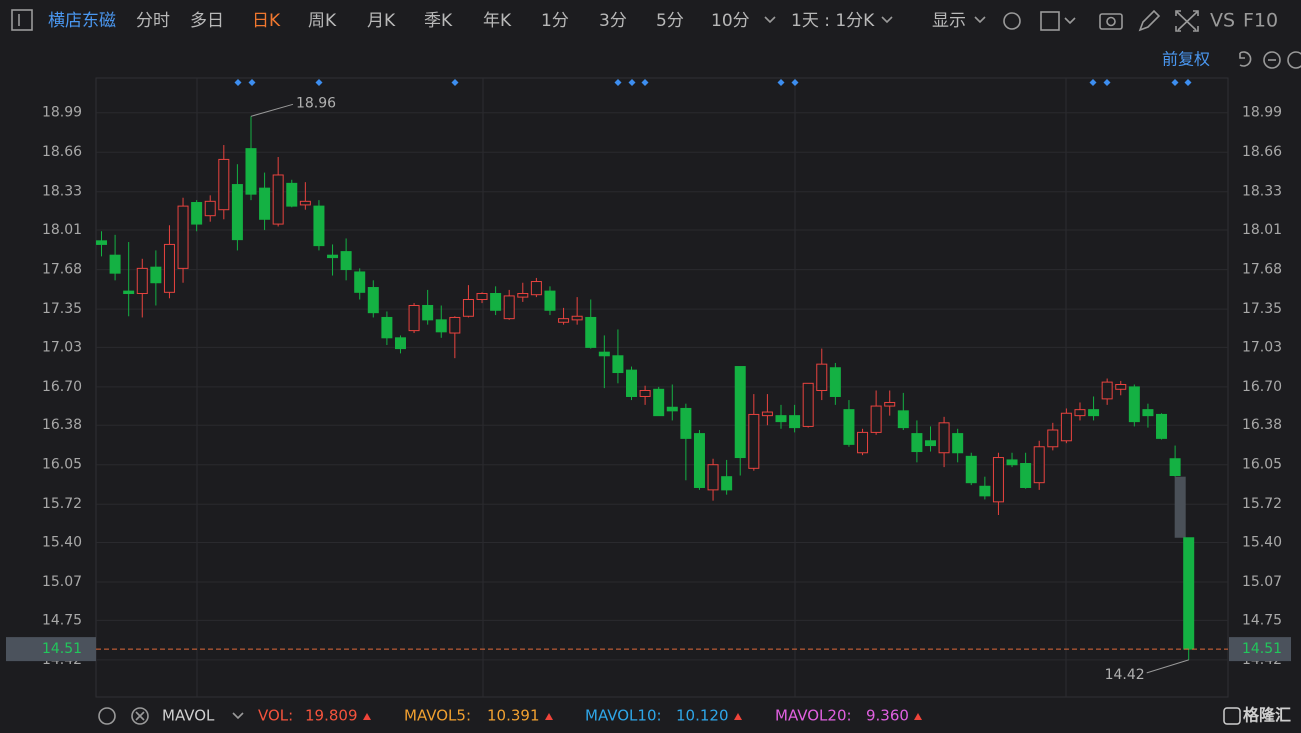 This screenshot has width=1301, height=733. I want to click on high-label: 18.96, so click(316, 103).